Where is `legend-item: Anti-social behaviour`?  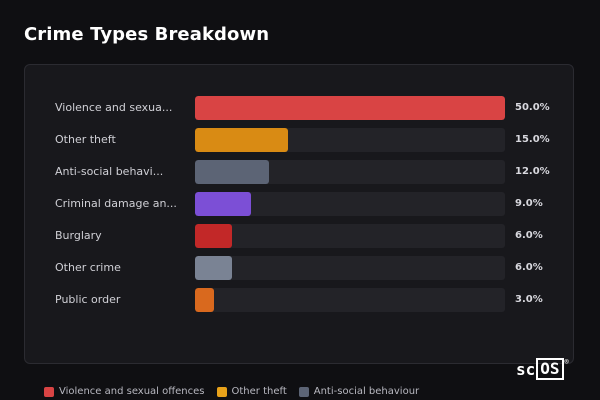 legend-item: Anti-social behaviour is located at coordinates (359, 391).